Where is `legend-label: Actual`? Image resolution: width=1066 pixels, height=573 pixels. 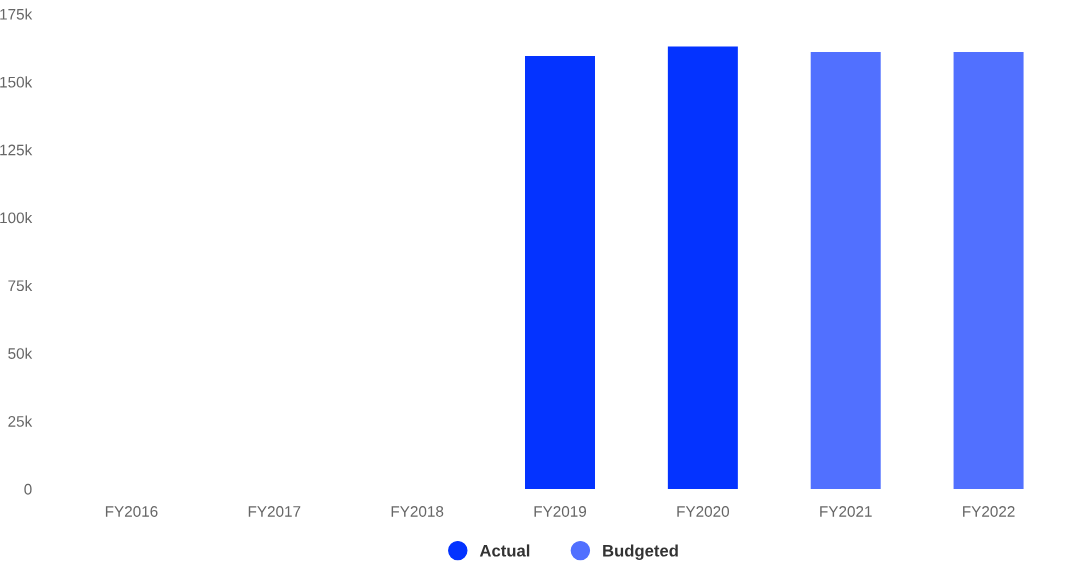 legend-label: Actual is located at coordinates (504, 550).